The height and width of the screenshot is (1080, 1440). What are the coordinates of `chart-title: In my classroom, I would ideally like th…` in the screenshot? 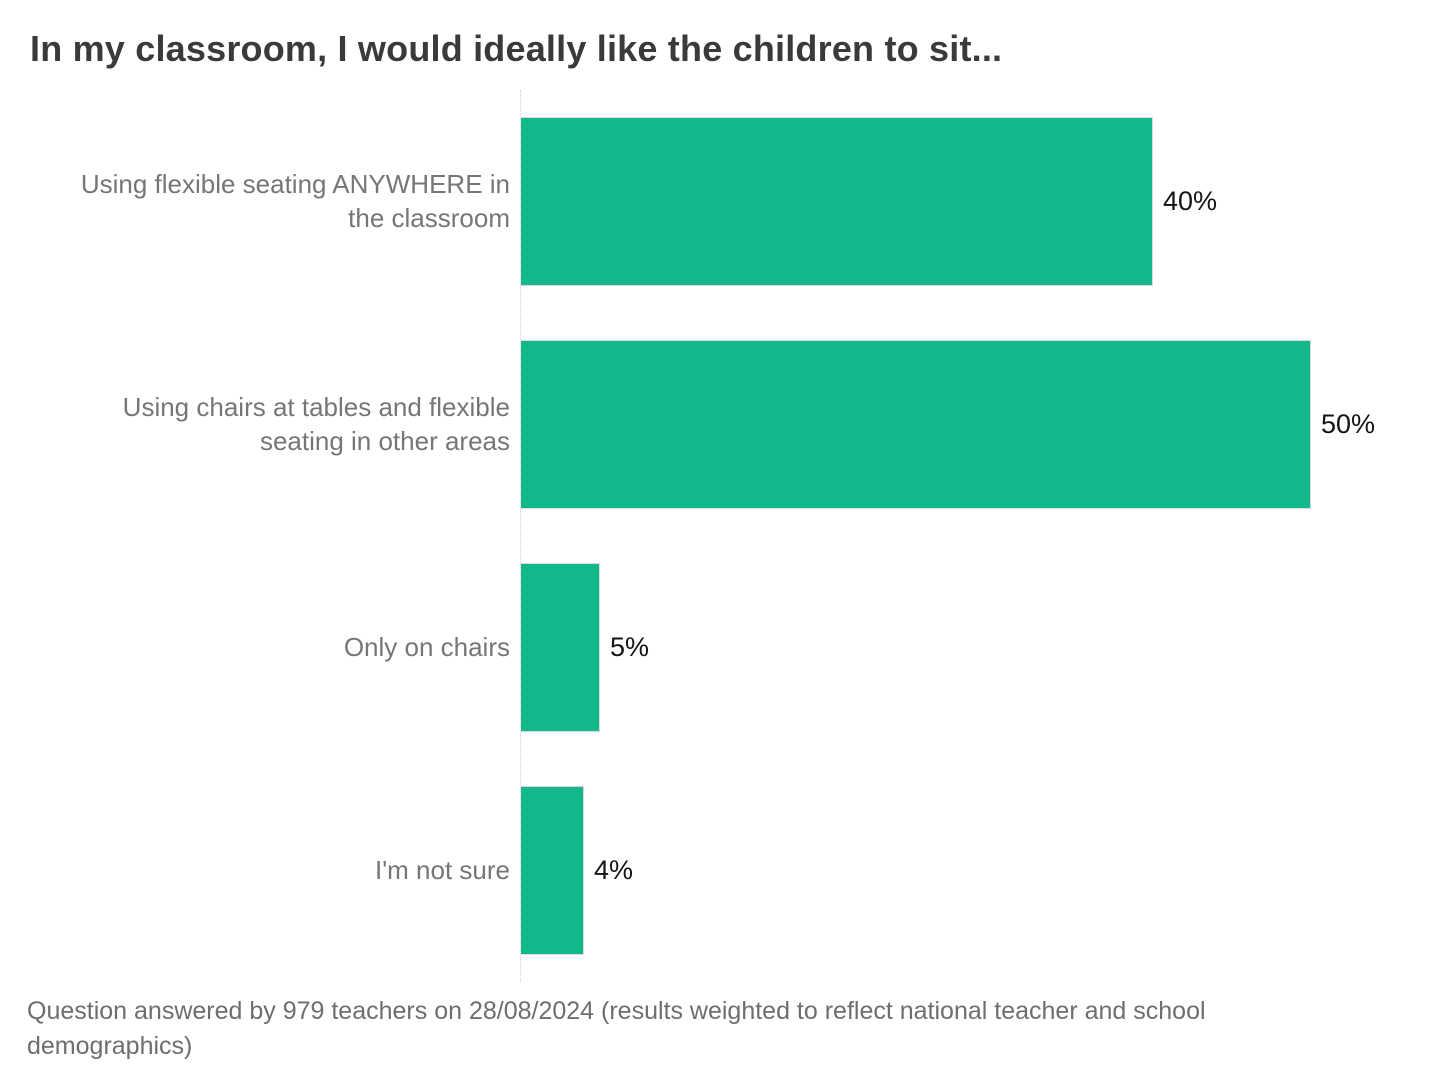 It's located at (516, 48).